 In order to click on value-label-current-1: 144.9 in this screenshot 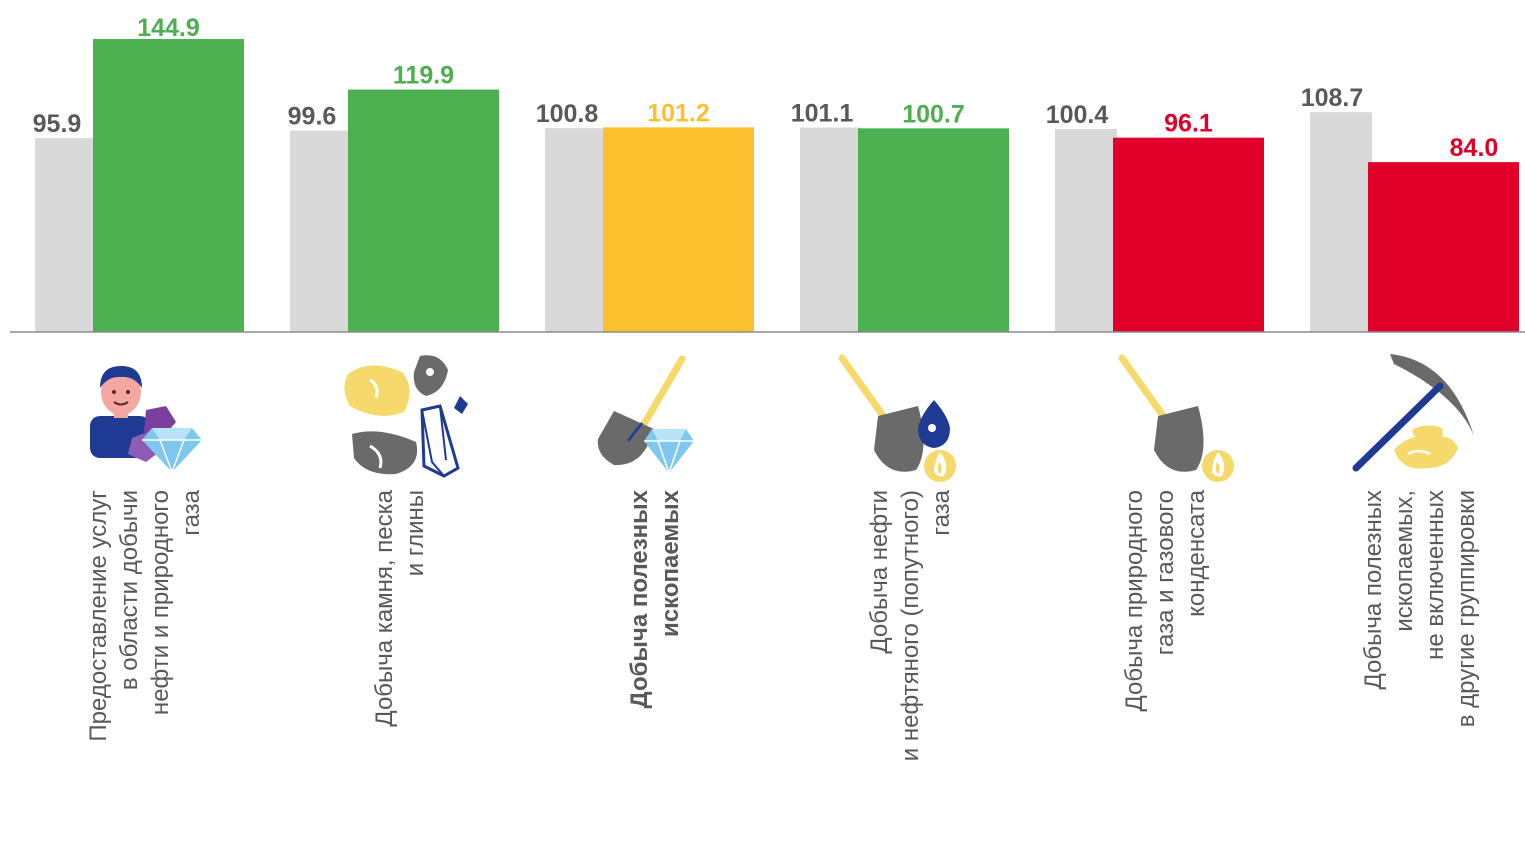, I will do `click(168, 28)`.